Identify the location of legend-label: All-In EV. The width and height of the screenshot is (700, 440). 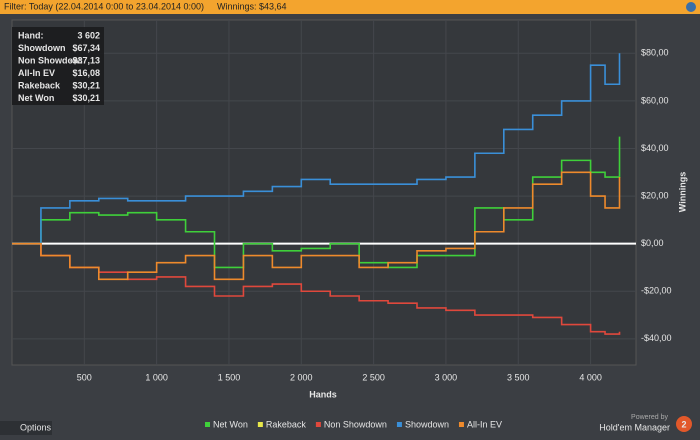
(484, 424).